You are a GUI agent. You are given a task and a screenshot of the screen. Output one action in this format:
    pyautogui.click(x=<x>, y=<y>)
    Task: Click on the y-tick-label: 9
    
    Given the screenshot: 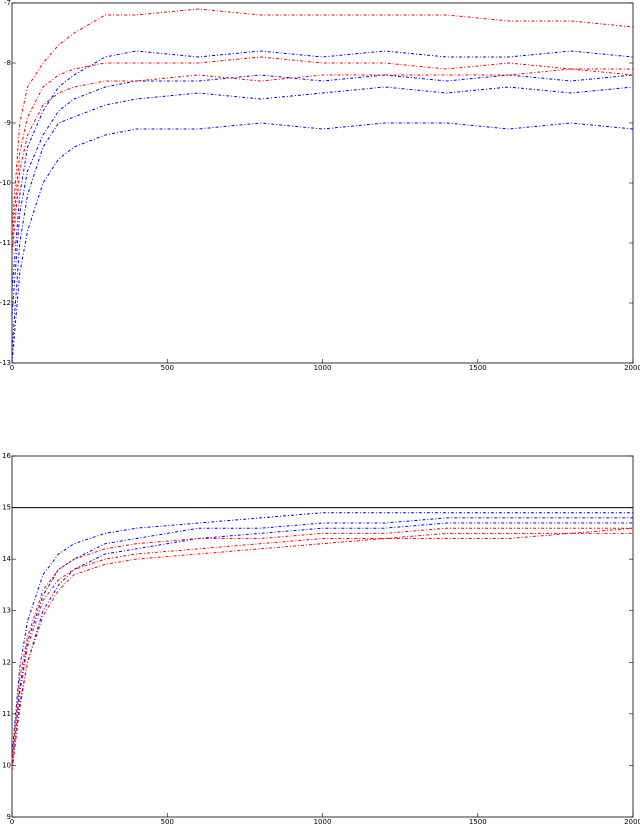 What is the action you would take?
    pyautogui.click(x=9, y=817)
    